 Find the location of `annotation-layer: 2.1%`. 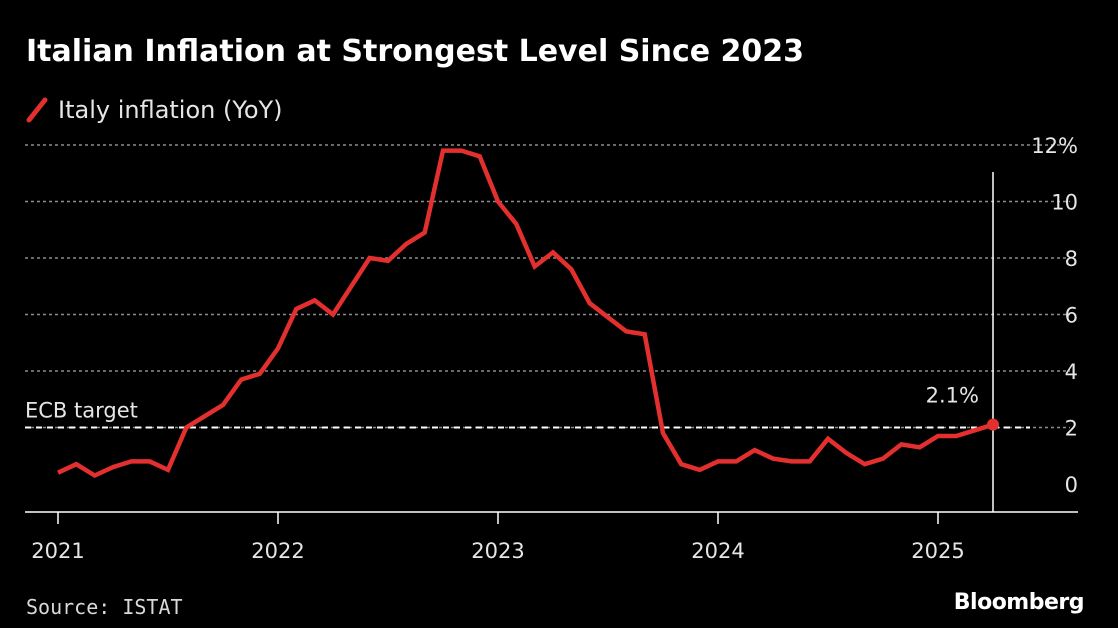

annotation-layer: 2.1% is located at coordinates (962, 342).